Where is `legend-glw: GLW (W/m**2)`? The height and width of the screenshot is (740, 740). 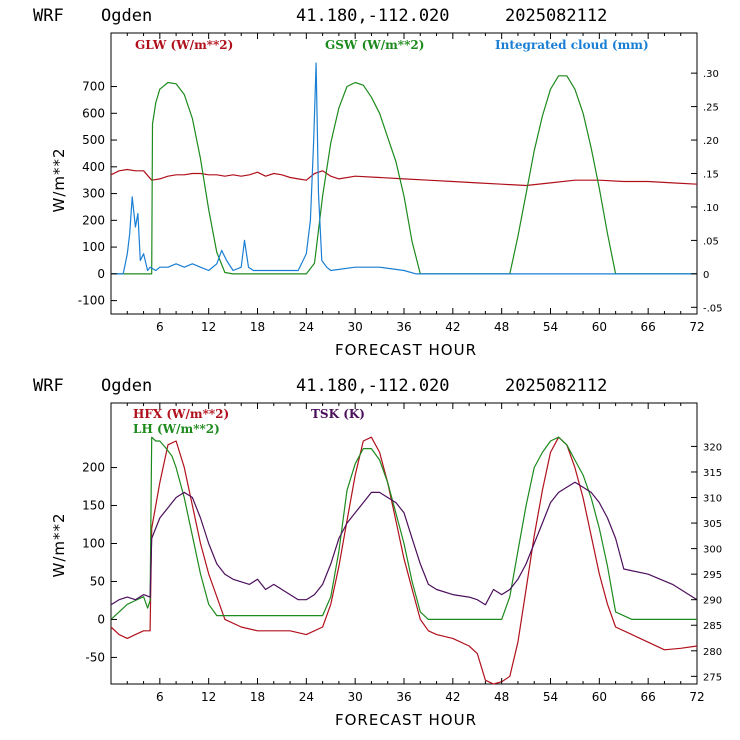 legend-glw: GLW (W/m**2) is located at coordinates (184, 45).